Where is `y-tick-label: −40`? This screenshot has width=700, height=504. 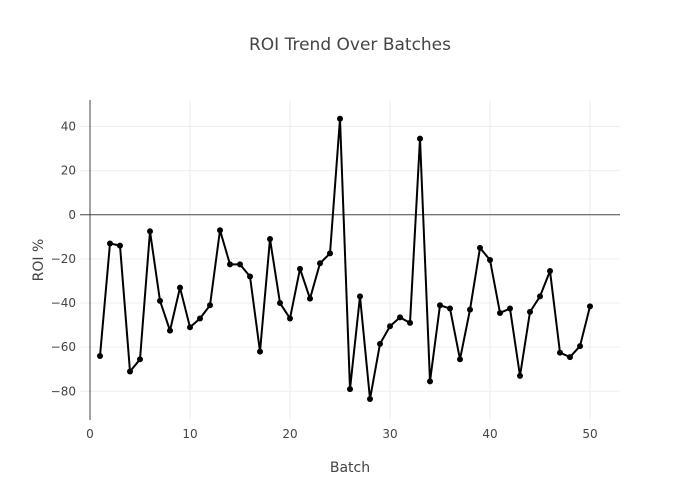
y-tick-label: −40 is located at coordinates (63, 303).